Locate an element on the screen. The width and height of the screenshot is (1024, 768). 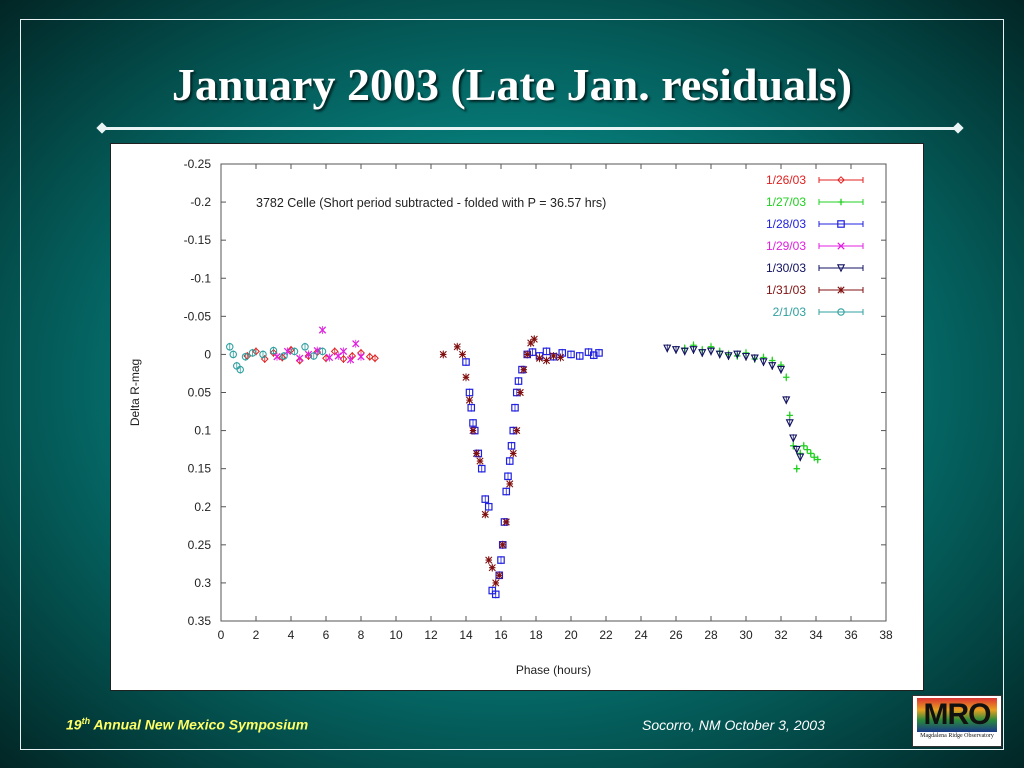
x-tick-label: 4 is located at coordinates (291, 635).